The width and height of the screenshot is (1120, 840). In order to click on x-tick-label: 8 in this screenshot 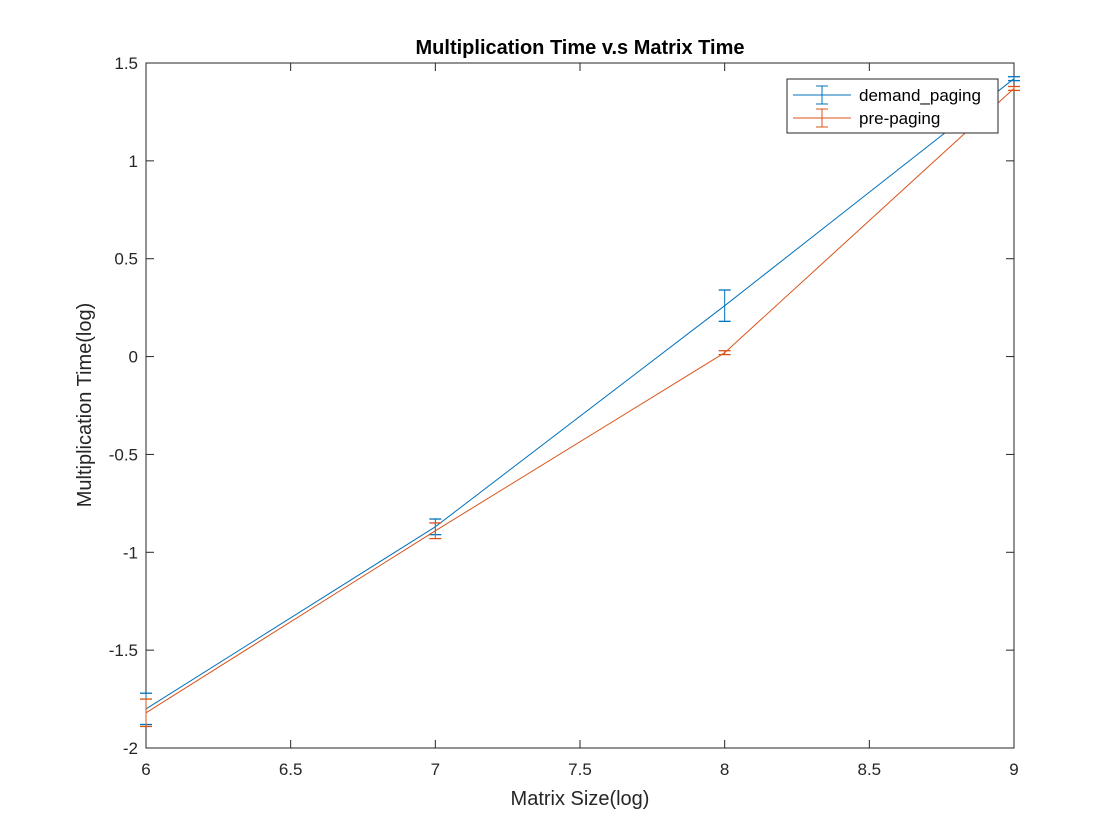, I will do `click(724, 769)`.